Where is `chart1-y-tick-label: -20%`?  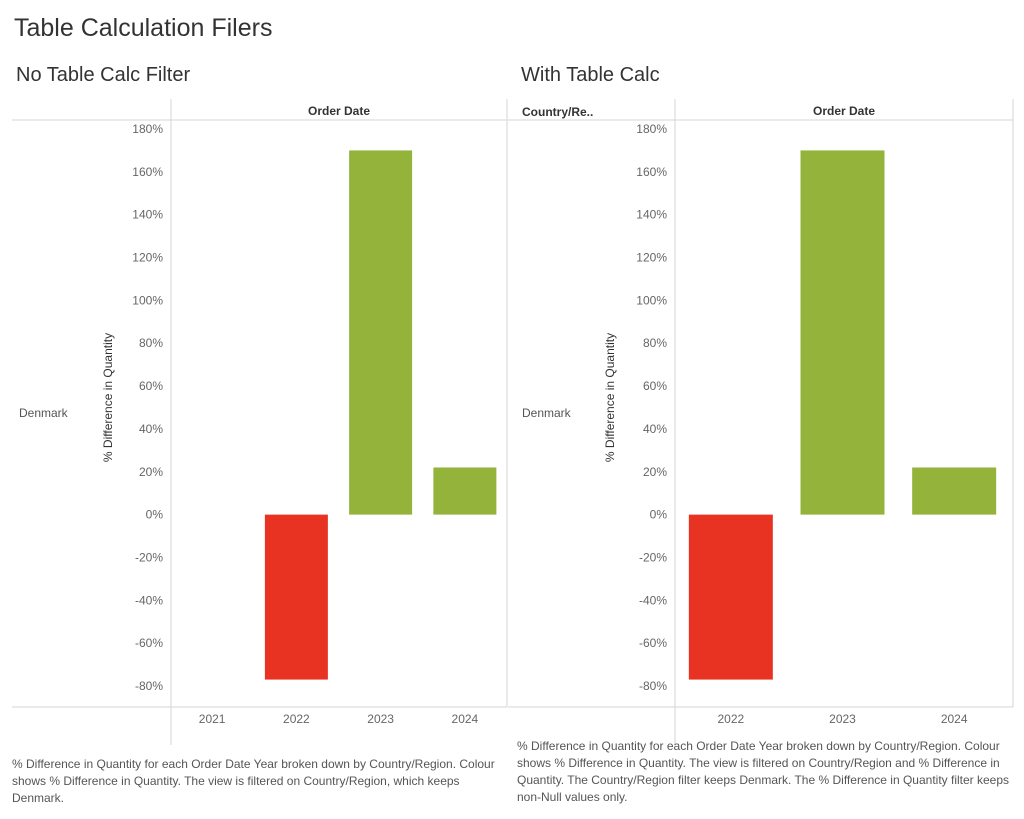
chart1-y-tick-label: -20% is located at coordinates (149, 557).